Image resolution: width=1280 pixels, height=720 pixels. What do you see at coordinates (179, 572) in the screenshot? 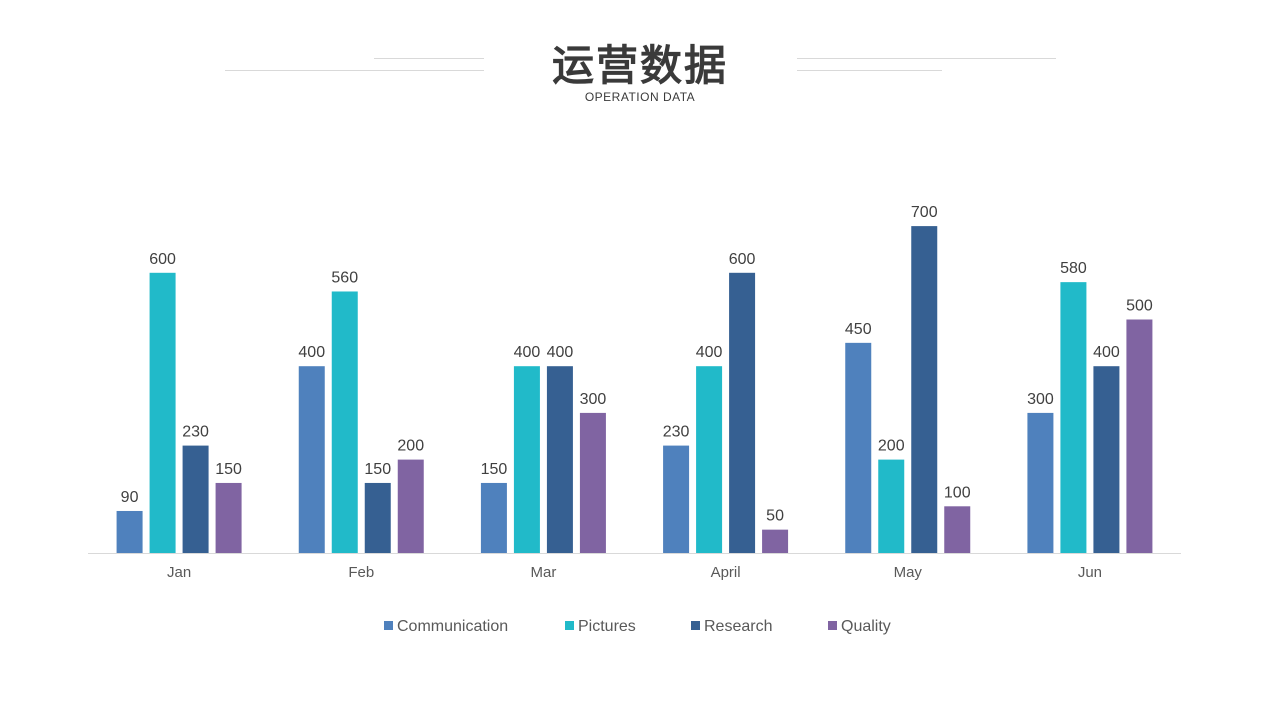
I see `x-tick-label: Jan` at bounding box center [179, 572].